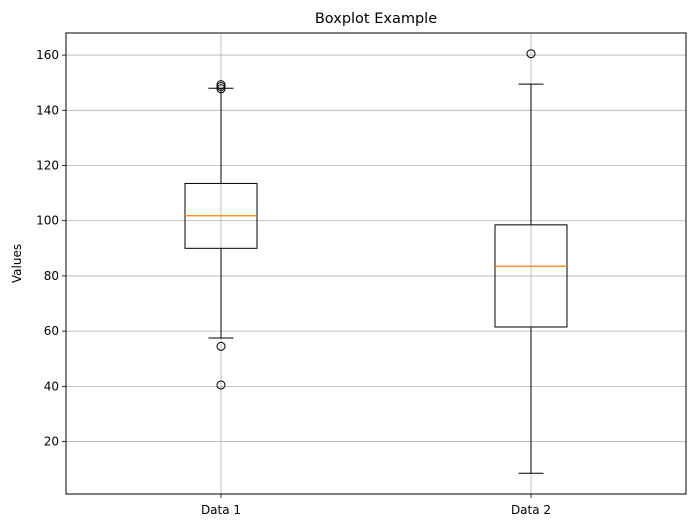  Describe the element at coordinates (51, 442) in the screenshot. I see `y-tick-label: 20` at that location.